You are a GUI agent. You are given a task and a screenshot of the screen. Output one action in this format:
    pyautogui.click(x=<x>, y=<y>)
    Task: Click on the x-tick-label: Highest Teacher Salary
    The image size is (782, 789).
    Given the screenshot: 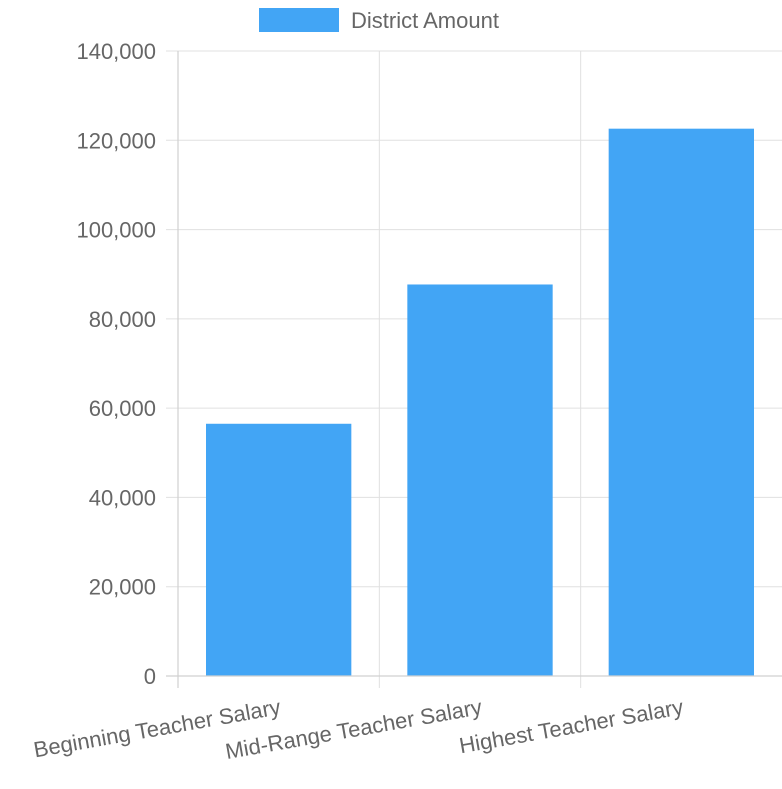 What is the action you would take?
    pyautogui.click(x=571, y=726)
    